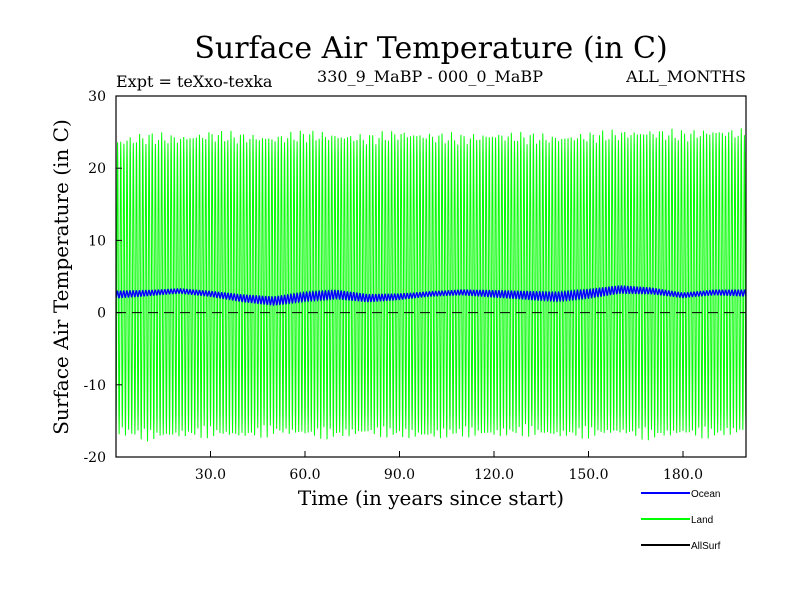 This screenshot has width=800, height=600. I want to click on x-tick-label: 60.0, so click(304, 475).